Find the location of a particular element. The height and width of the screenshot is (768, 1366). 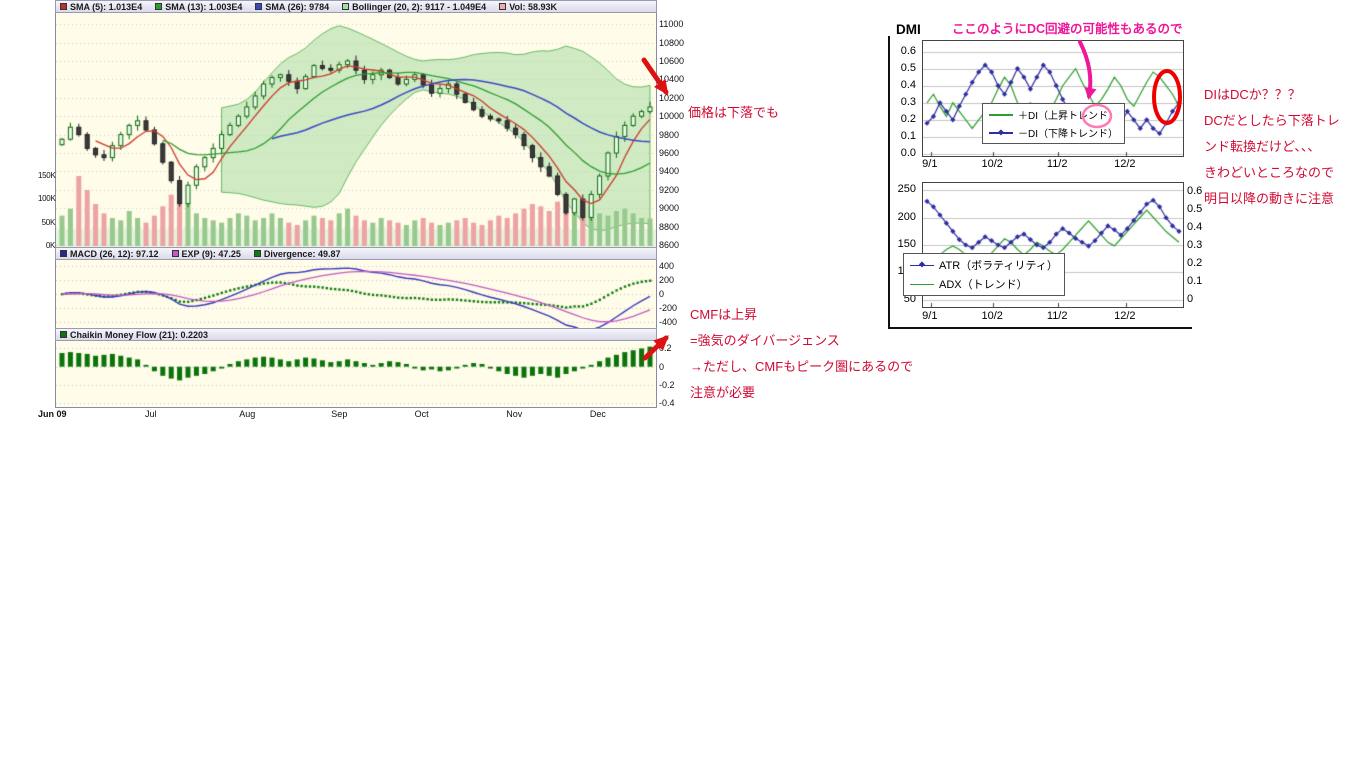

legend-item: SMA (13): 1.003E4 is located at coordinates (198, 7).